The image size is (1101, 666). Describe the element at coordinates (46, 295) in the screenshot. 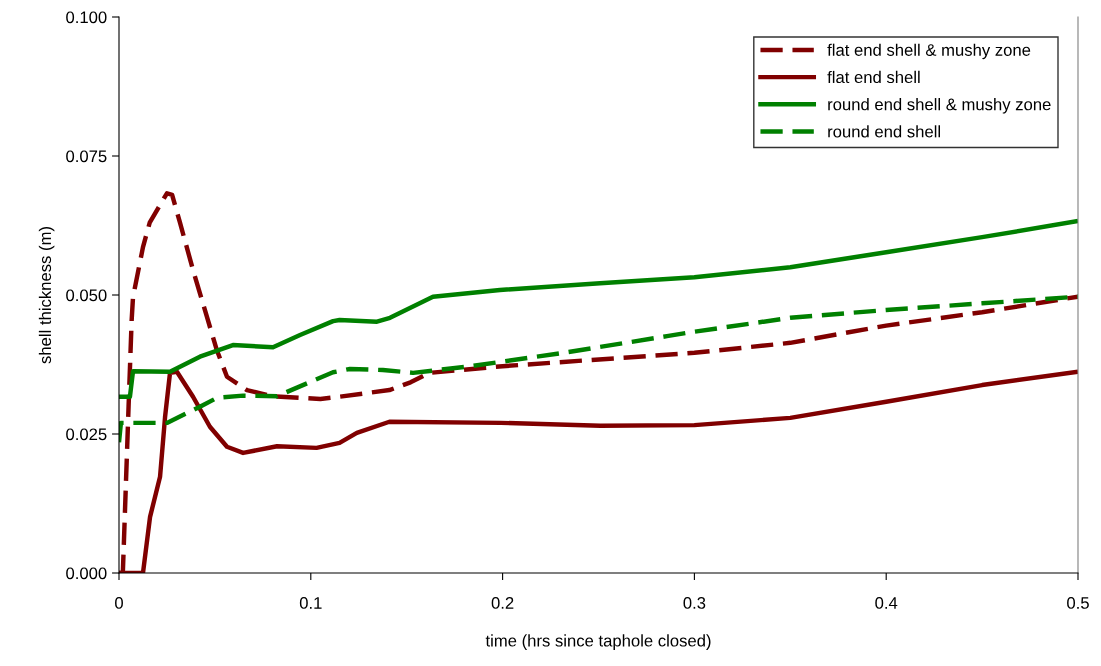

I see `y-axis-title: shell thickness (m)` at that location.